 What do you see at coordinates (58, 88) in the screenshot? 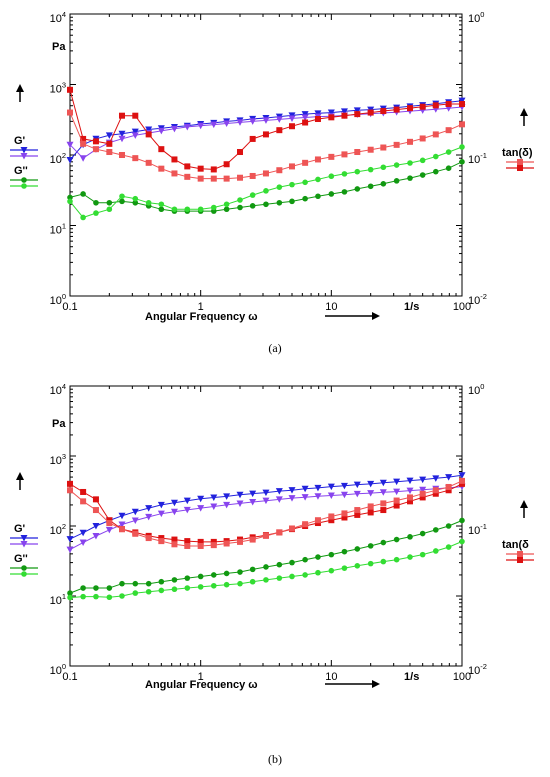
I see `y-tick-label: 10³` at bounding box center [58, 88].